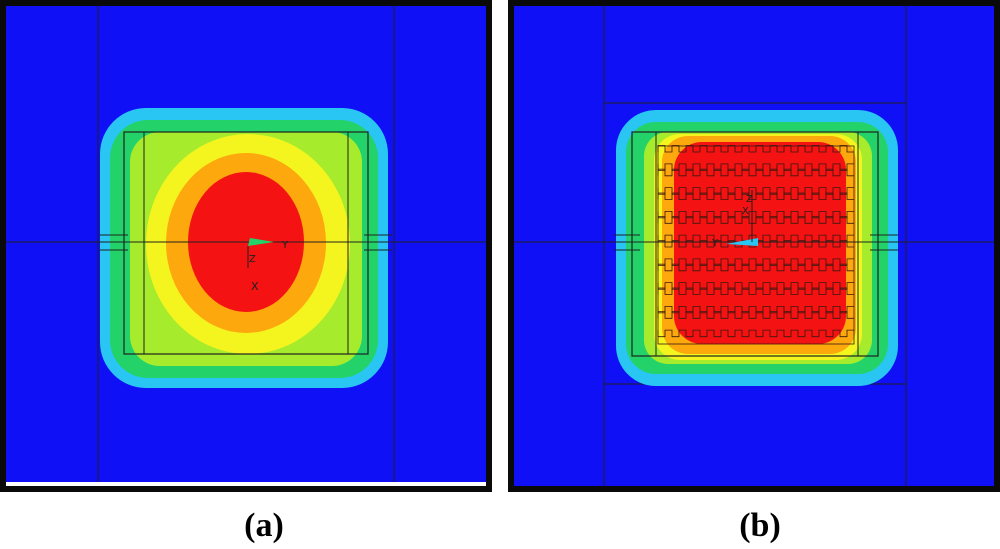  Describe the element at coordinates (760, 525) in the screenshot. I see `caption-b: (b)` at that location.